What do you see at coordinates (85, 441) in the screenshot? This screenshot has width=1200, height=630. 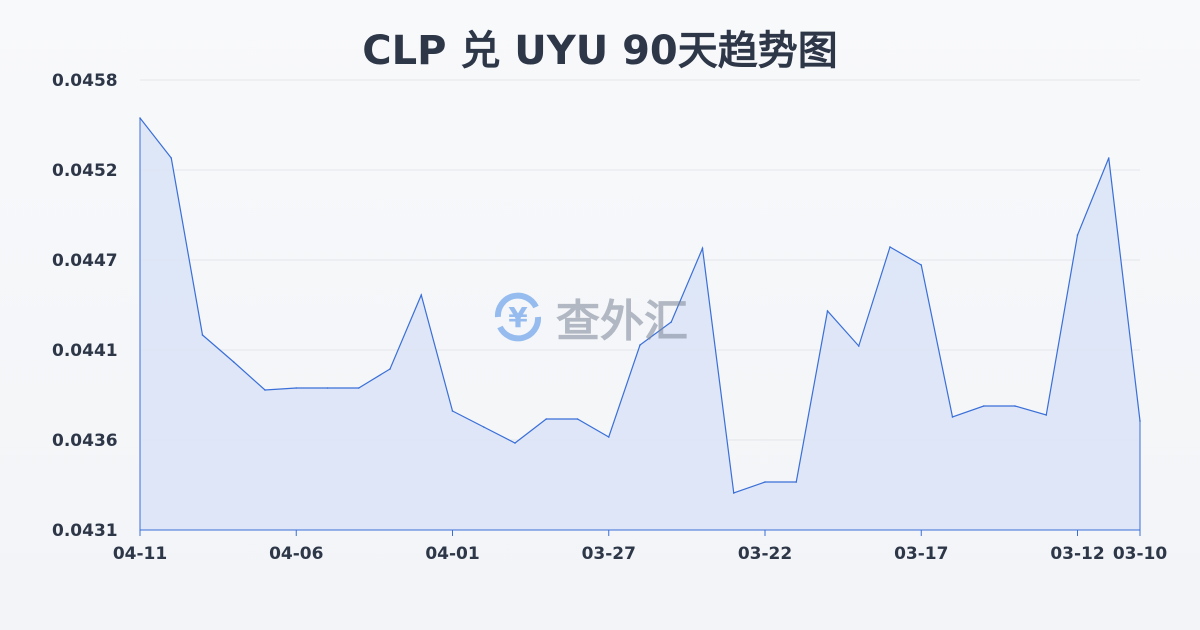 I see `y-tick-label: 0.0436` at bounding box center [85, 441].